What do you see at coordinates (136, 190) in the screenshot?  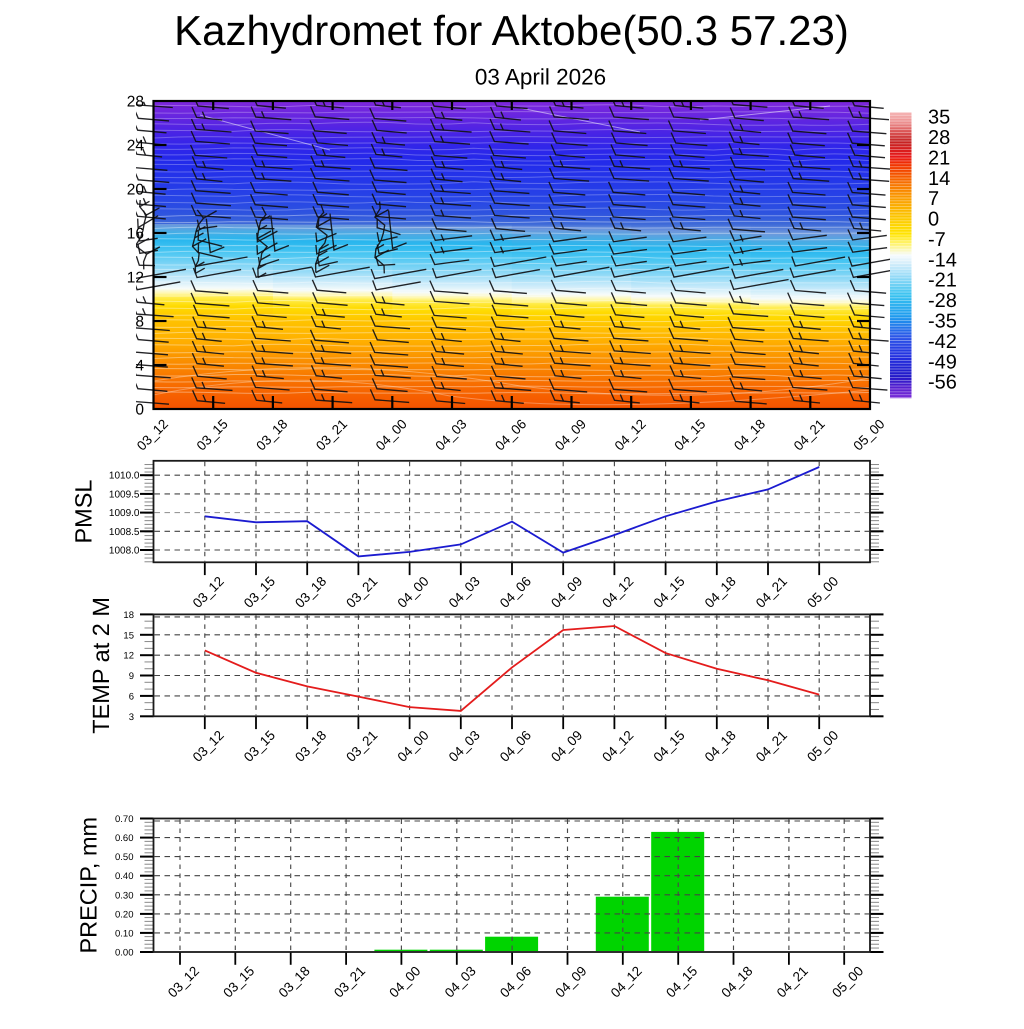 I see `svg-text: 20` at bounding box center [136, 190].